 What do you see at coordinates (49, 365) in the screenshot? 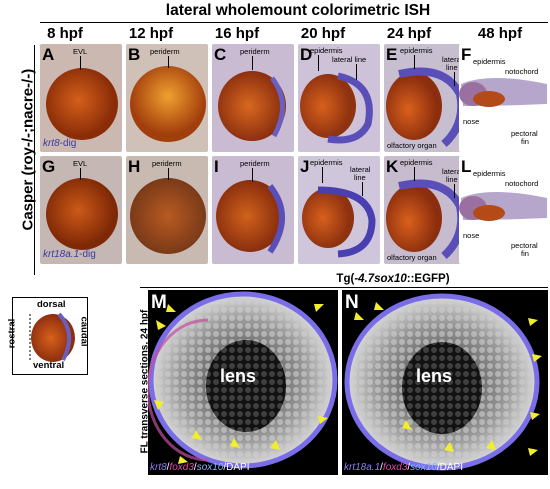
I see `orientation-ventral: ventral` at bounding box center [49, 365].